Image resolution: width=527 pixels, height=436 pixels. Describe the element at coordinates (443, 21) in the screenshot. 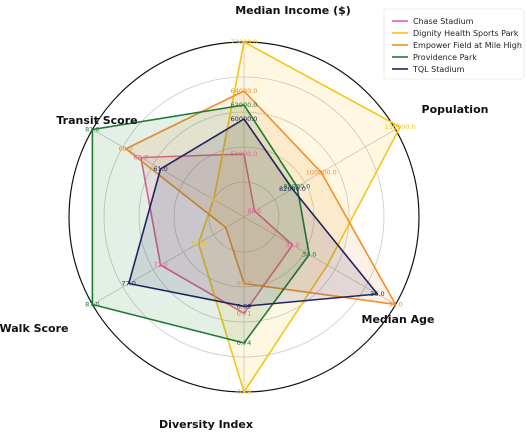

I see `legend-entry: Chase Stadium` at that location.